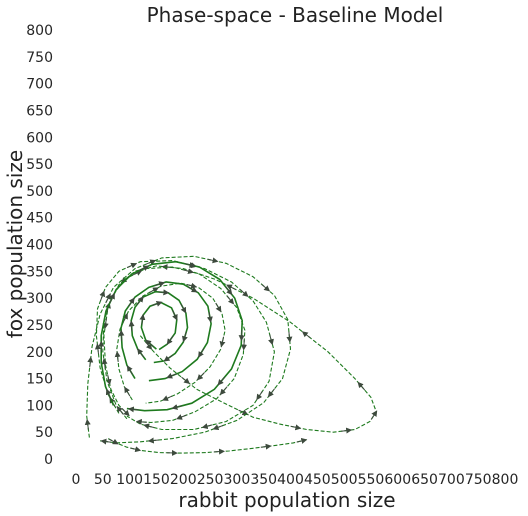 Image resolution: width=528 pixels, height=516 pixels. I want to click on x-tick-label: 350, so click(263, 480).